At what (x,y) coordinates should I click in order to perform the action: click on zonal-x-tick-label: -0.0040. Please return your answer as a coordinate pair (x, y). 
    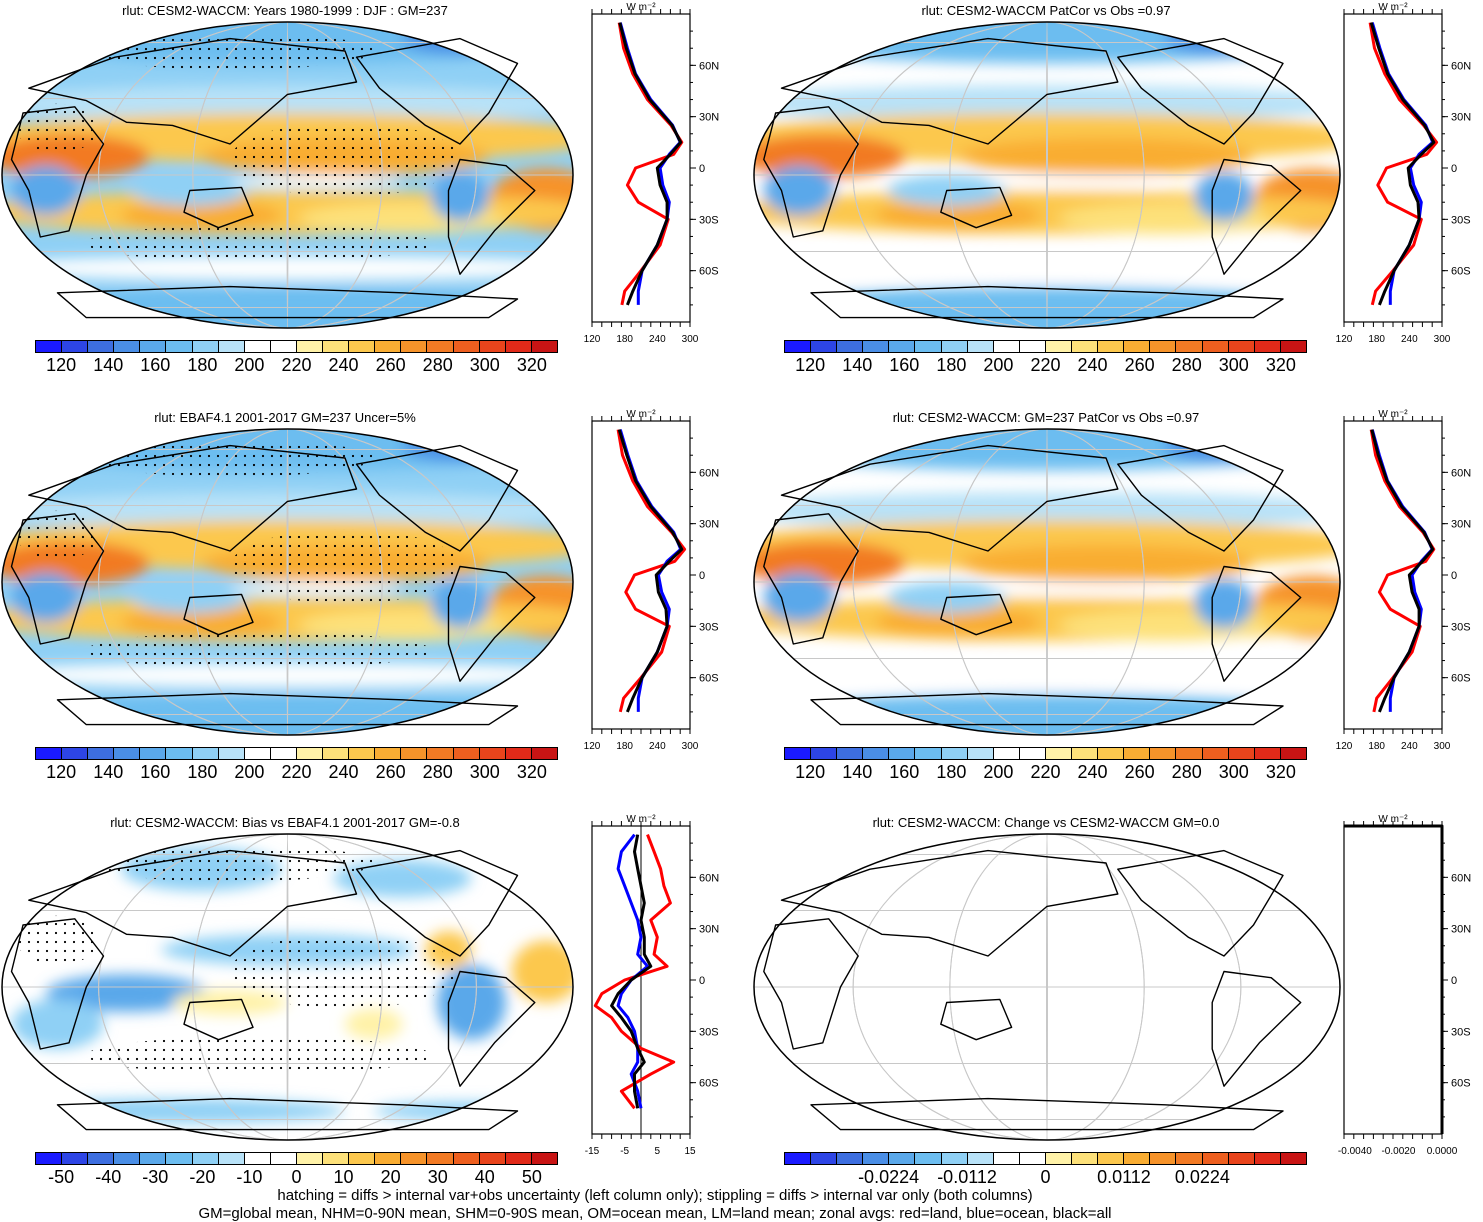
    Looking at the image, I should click on (1355, 1151).